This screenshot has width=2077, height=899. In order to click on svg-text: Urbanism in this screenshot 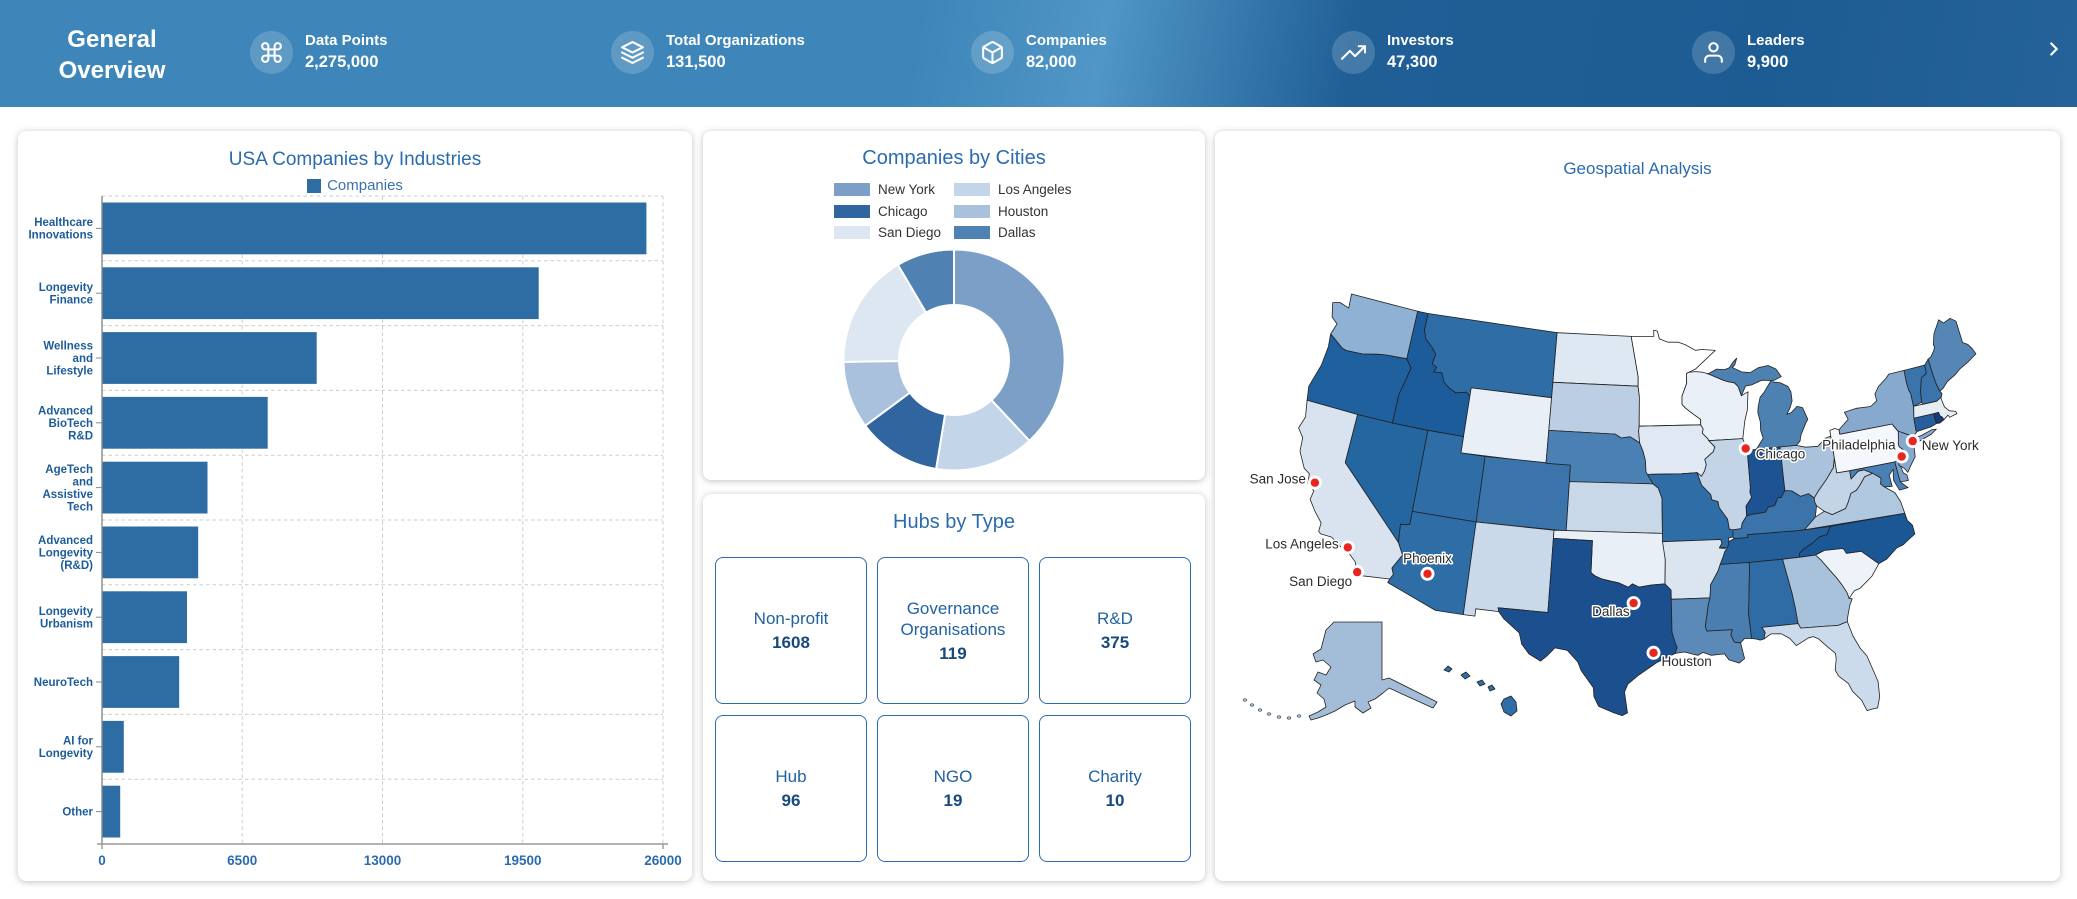, I will do `click(66, 624)`.